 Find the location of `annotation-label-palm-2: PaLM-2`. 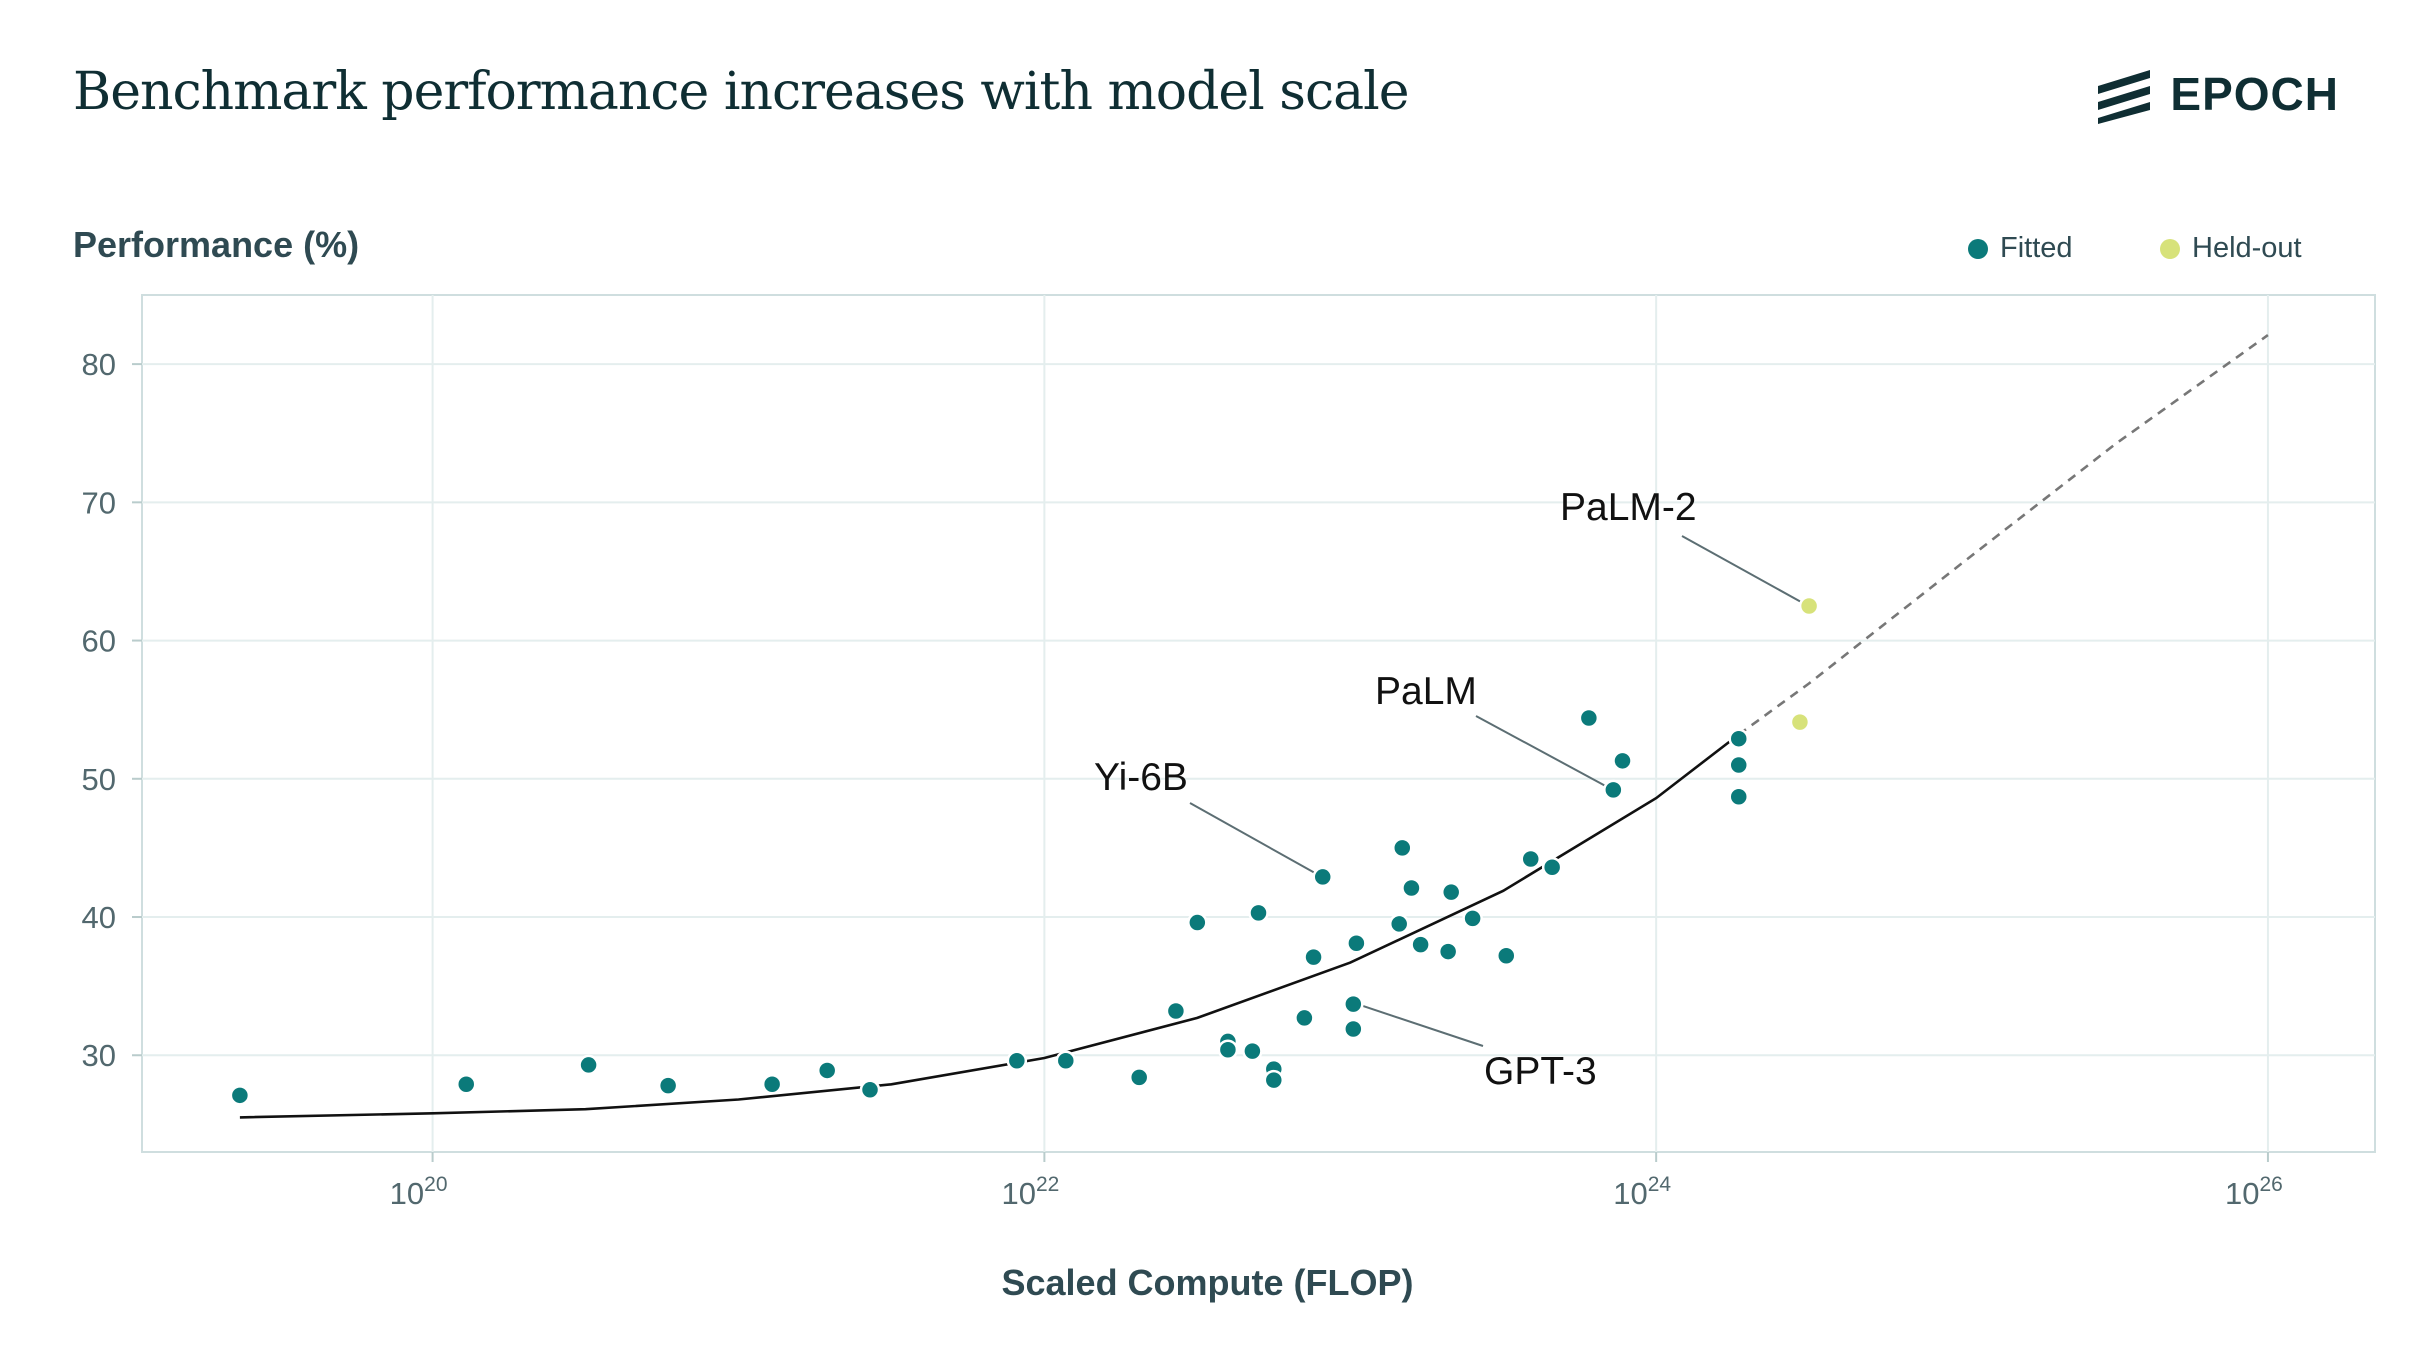

annotation-label-palm-2: PaLM-2 is located at coordinates (1628, 507).